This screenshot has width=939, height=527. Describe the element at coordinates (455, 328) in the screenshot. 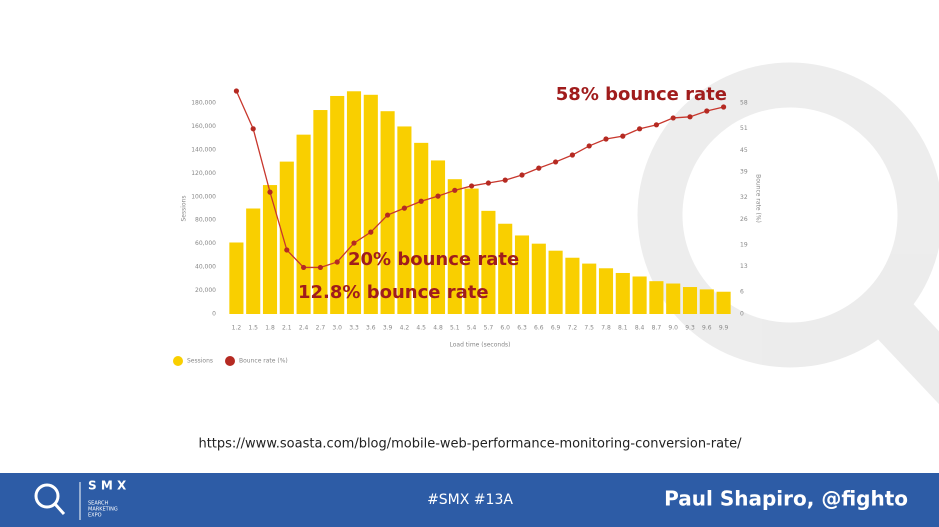

I see `x-tick-label: 5.1` at that location.